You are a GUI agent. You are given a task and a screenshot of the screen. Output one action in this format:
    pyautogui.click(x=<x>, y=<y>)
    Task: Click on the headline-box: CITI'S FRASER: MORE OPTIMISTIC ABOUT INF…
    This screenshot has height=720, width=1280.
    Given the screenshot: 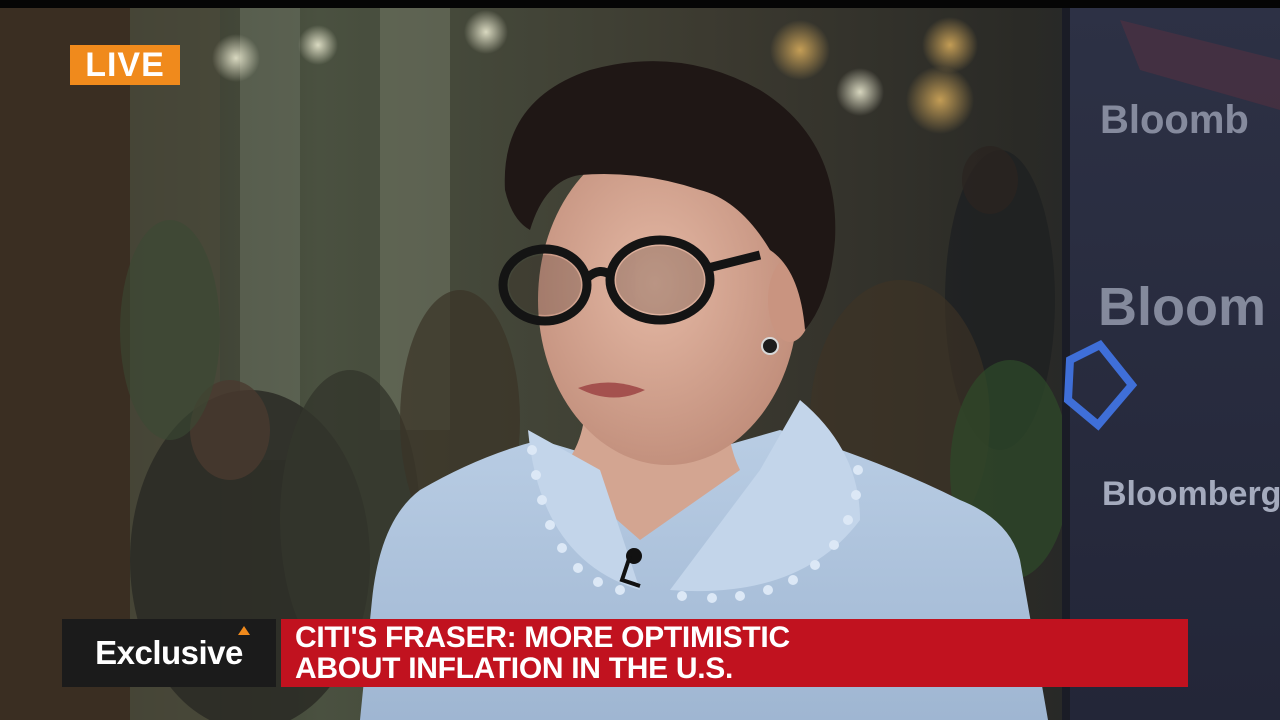 What is the action you would take?
    pyautogui.click(x=734, y=653)
    